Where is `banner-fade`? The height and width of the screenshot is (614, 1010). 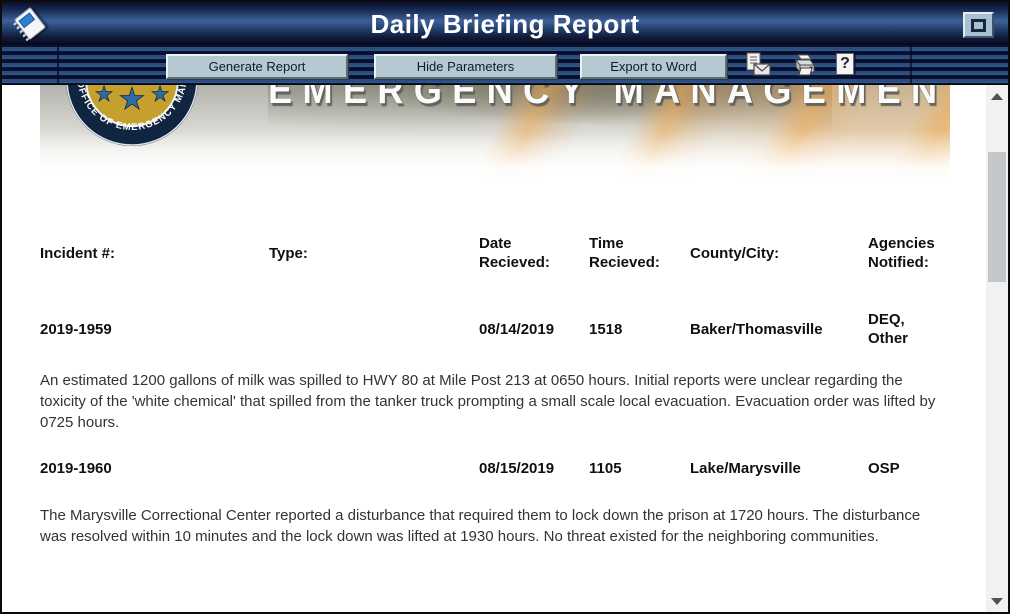 banner-fade is located at coordinates (495, 155).